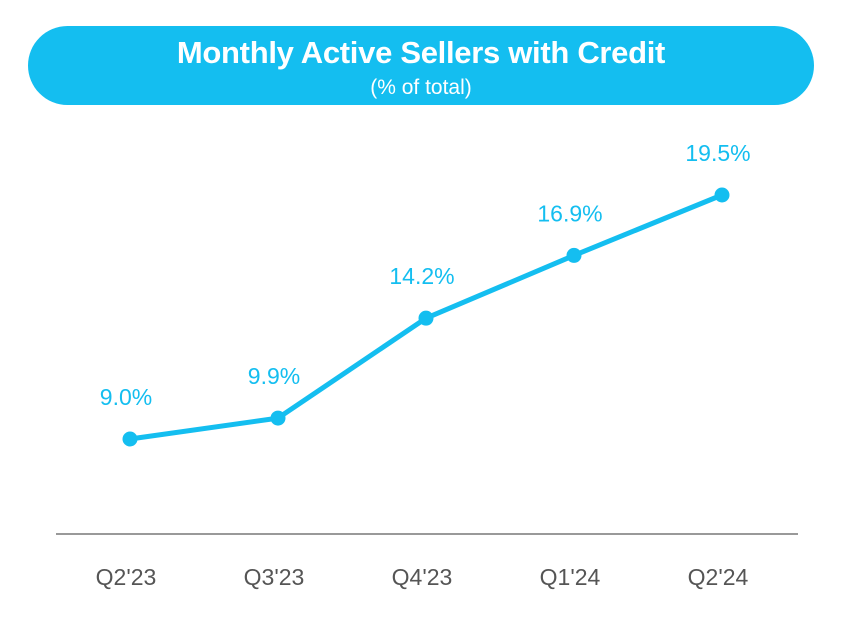 This screenshot has height=618, width=844. What do you see at coordinates (126, 577) in the screenshot?
I see `x-tick-label: Q2'23` at bounding box center [126, 577].